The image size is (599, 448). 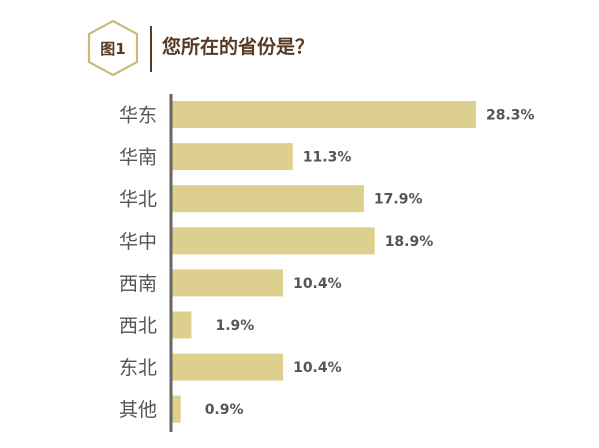 What do you see at coordinates (398, 200) in the screenshot?
I see `value-label-3: 17.9%` at bounding box center [398, 200].